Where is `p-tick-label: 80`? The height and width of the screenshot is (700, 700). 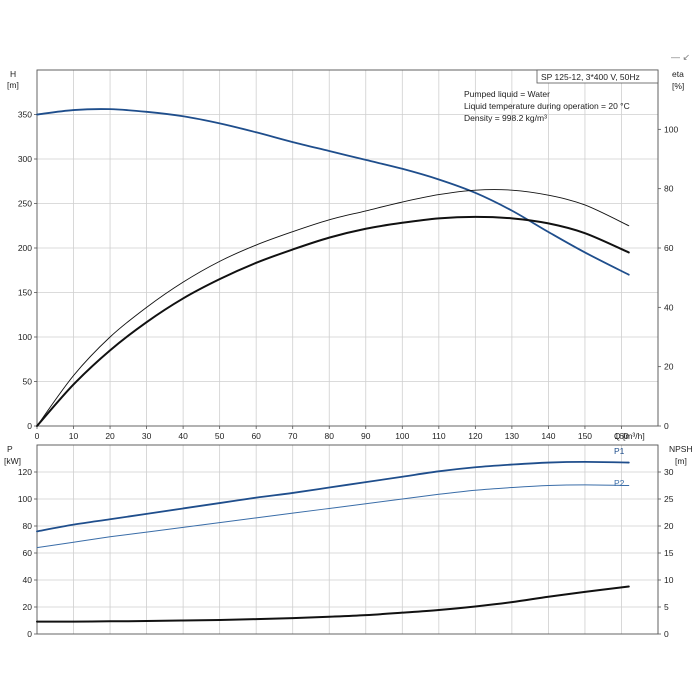
p-tick-label: 80 is located at coordinates (28, 526).